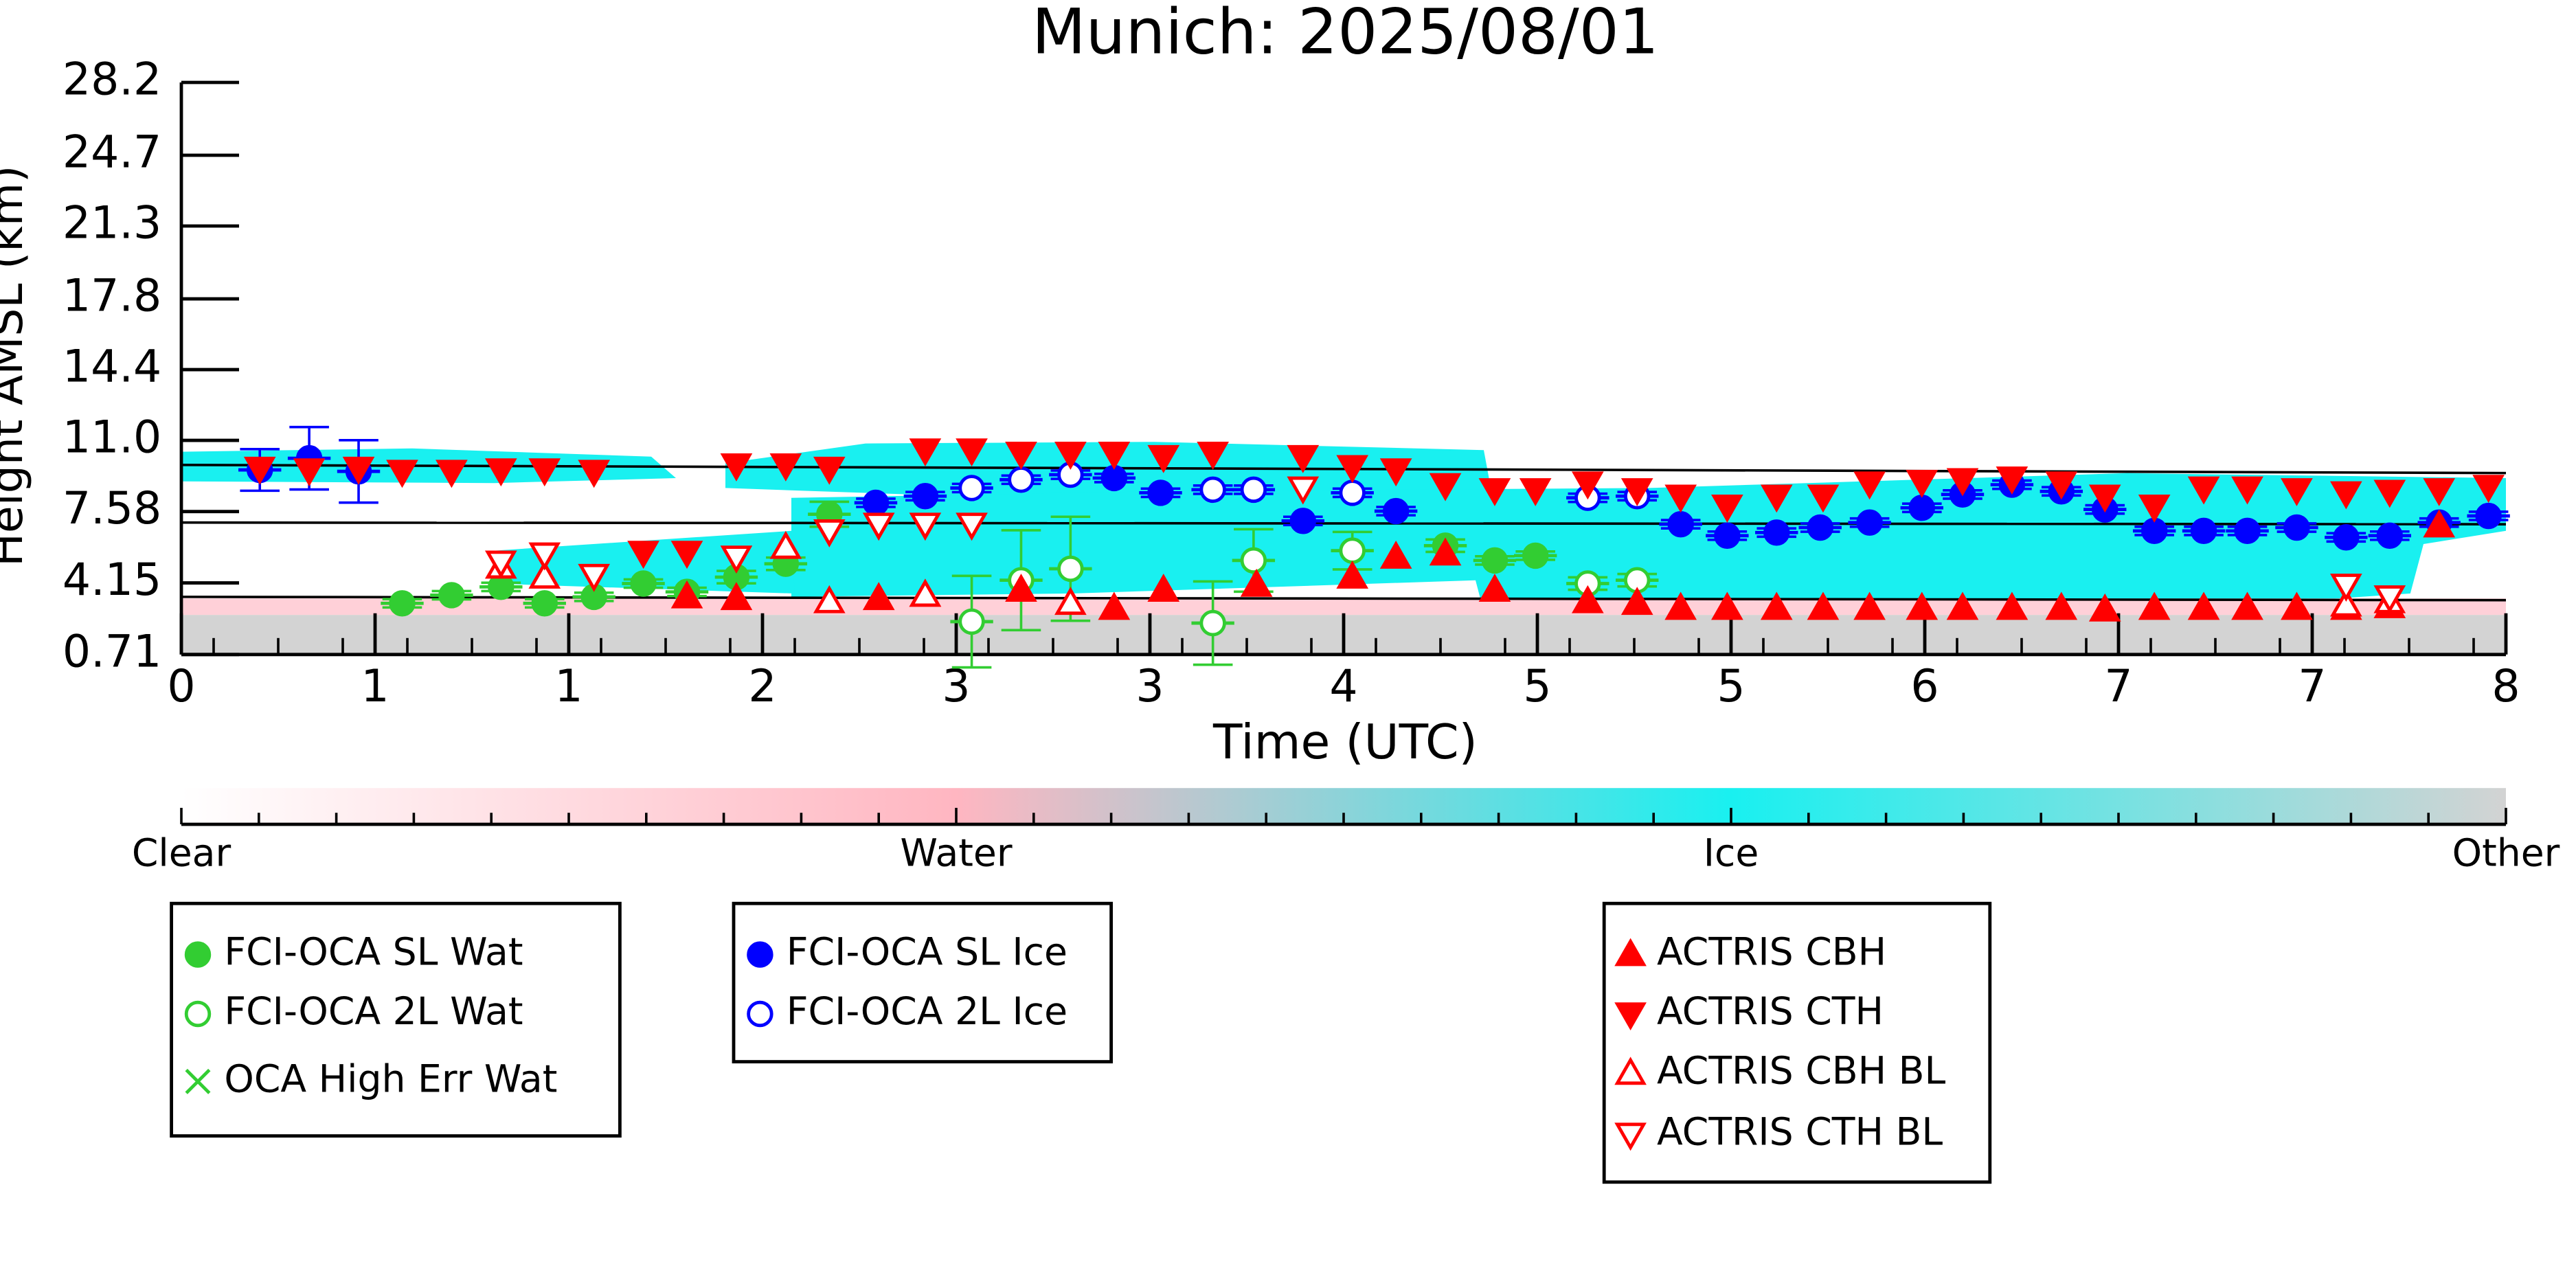 Image resolution: width=2576 pixels, height=1288 pixels. I want to click on ice-region, so click(1648, 542).